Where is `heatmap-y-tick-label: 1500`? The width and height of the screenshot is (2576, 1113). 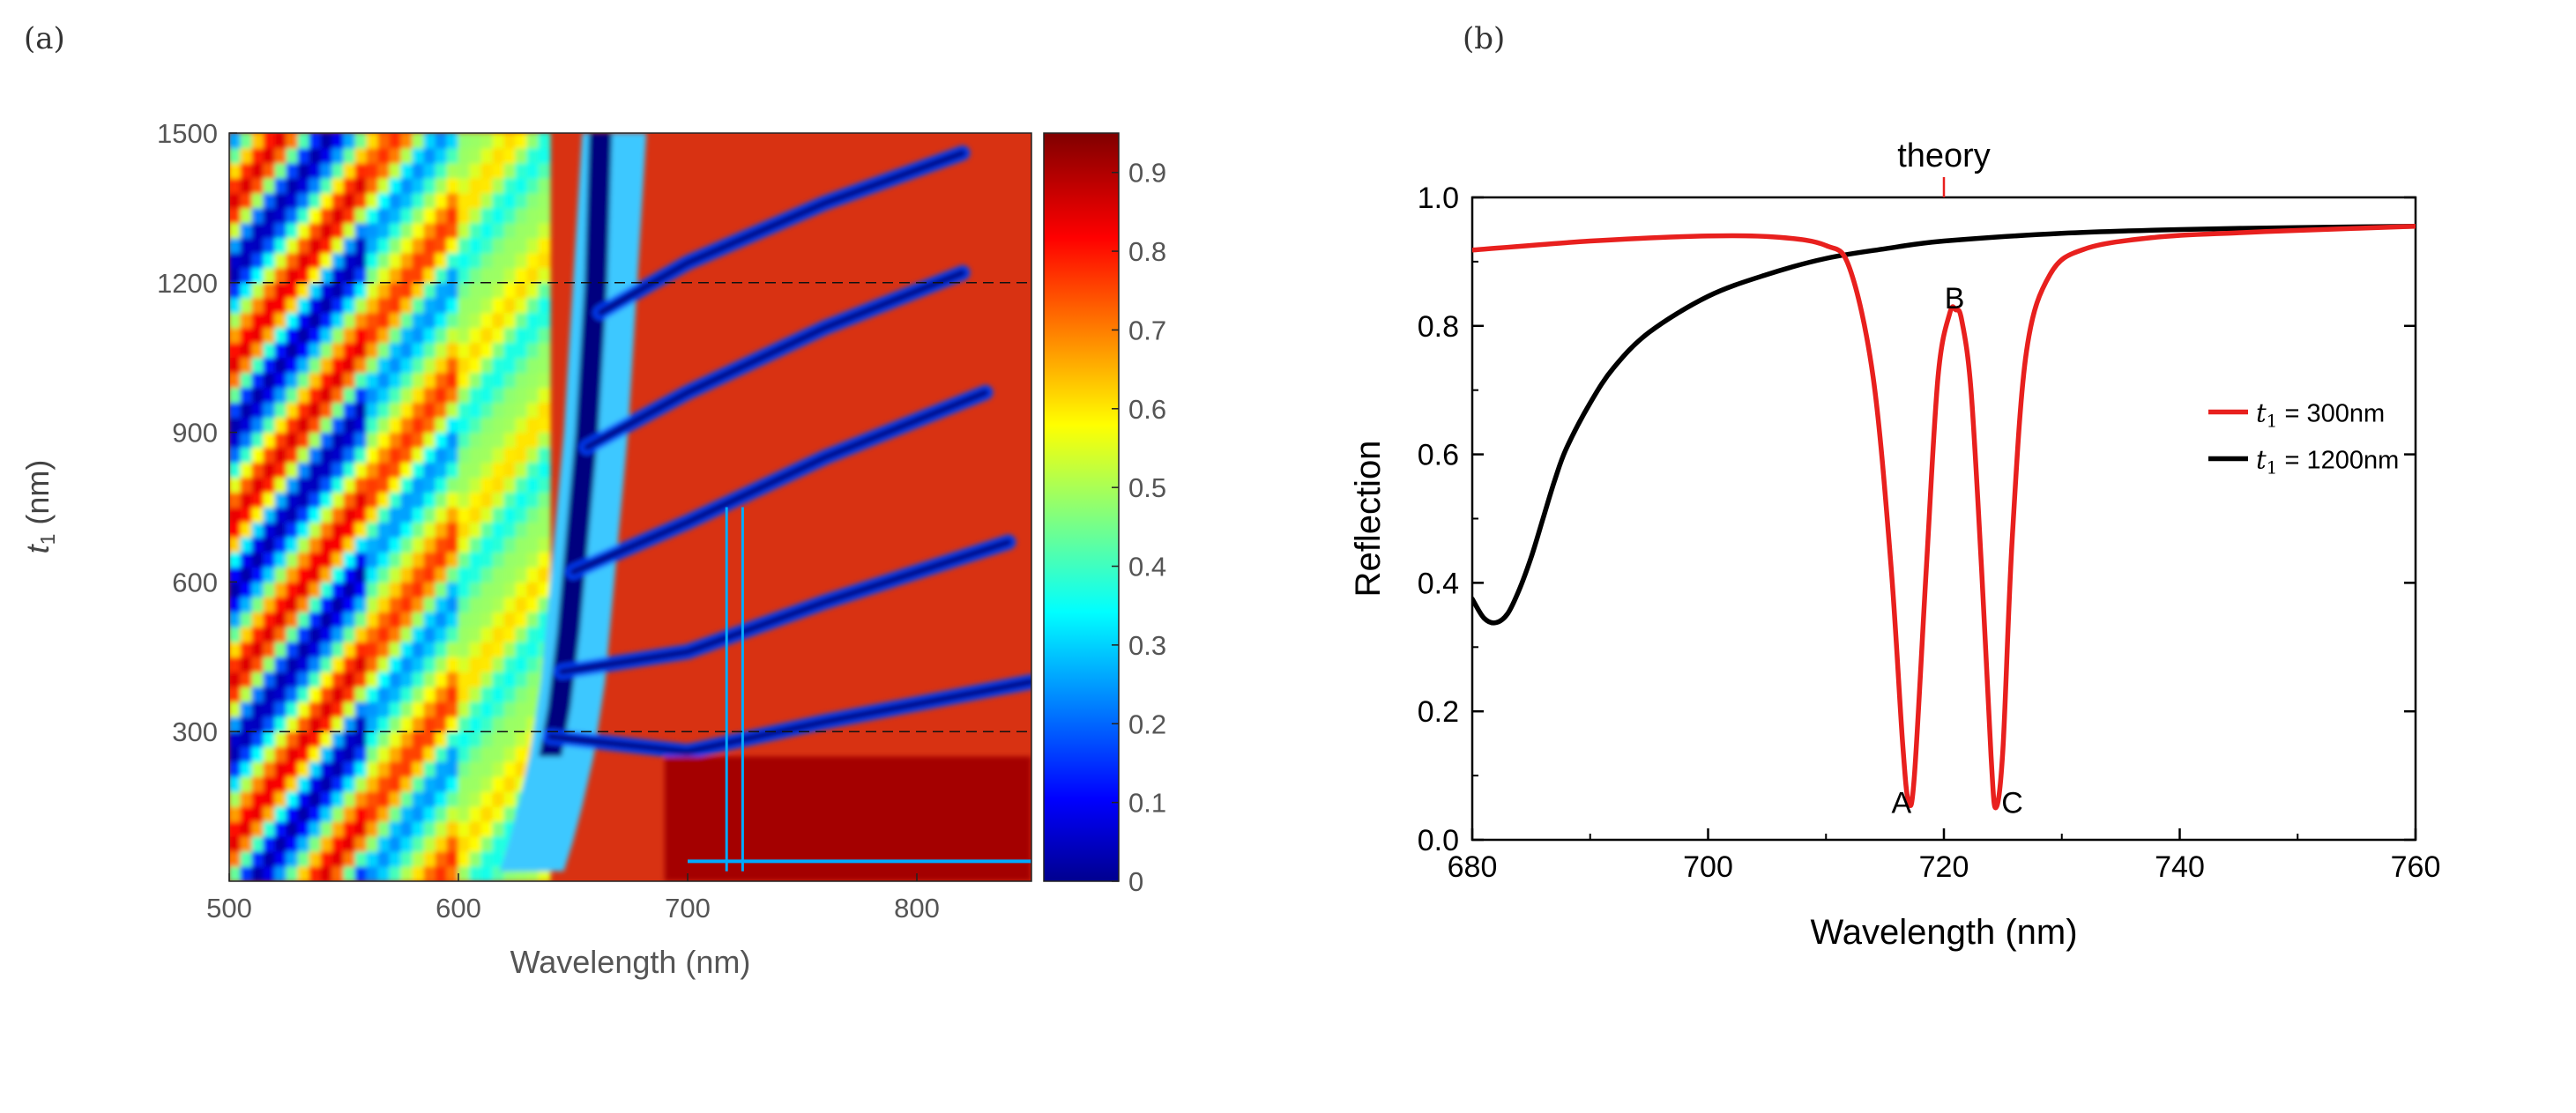 heatmap-y-tick-label: 1500 is located at coordinates (188, 133).